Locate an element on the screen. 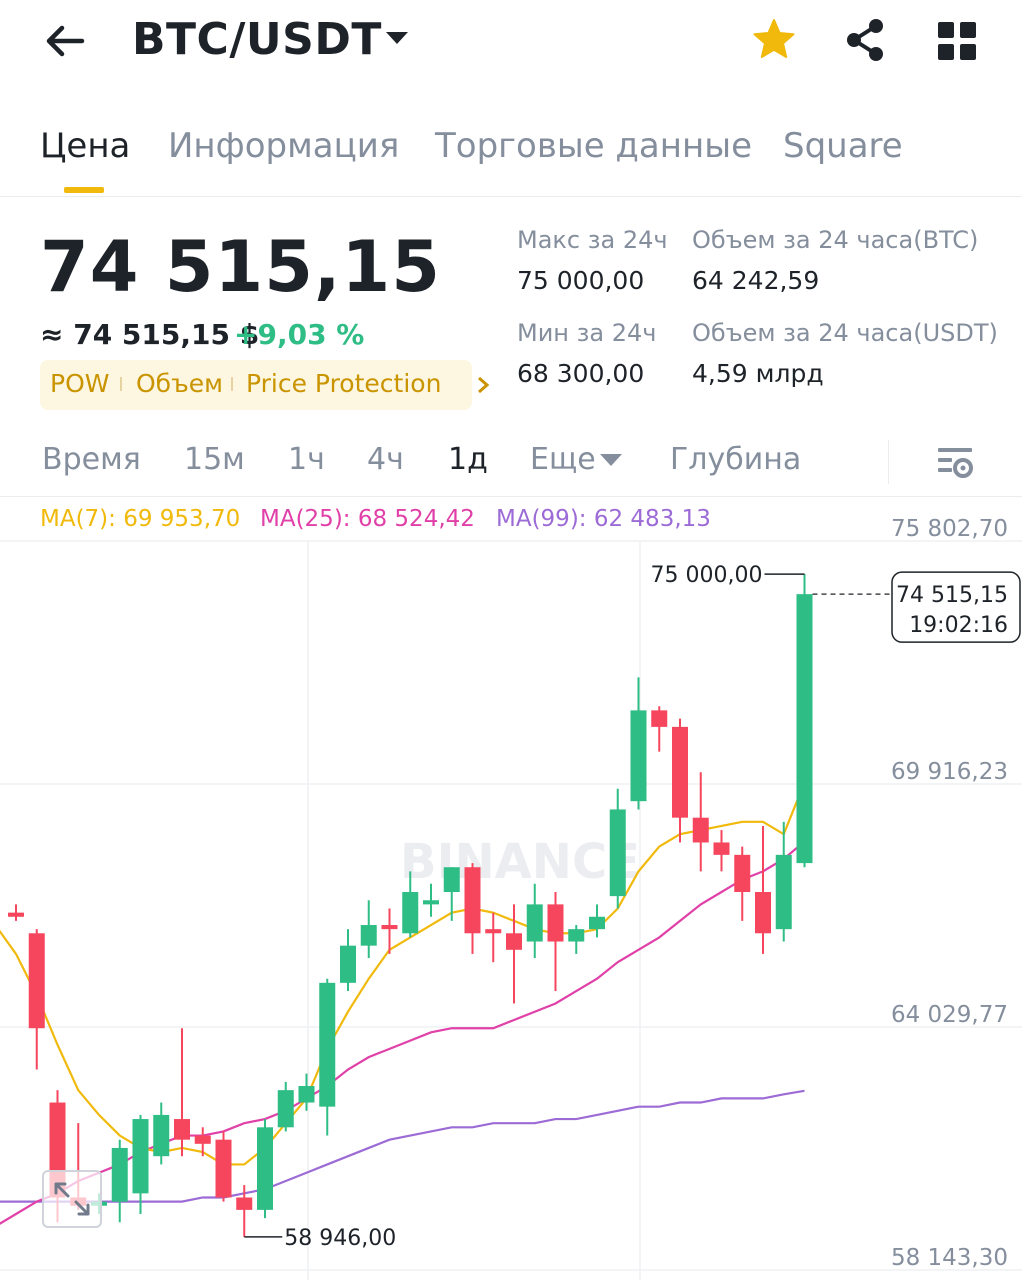  fiat-price: ≈ 74 515,15 $ is located at coordinates (150, 334).